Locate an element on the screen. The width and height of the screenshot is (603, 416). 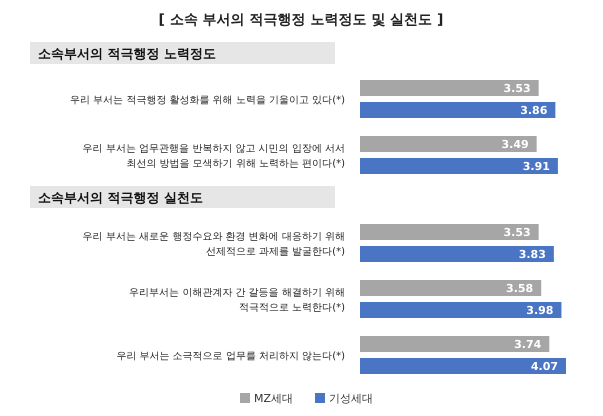
data-label: 3.98 is located at coordinates (540, 310).